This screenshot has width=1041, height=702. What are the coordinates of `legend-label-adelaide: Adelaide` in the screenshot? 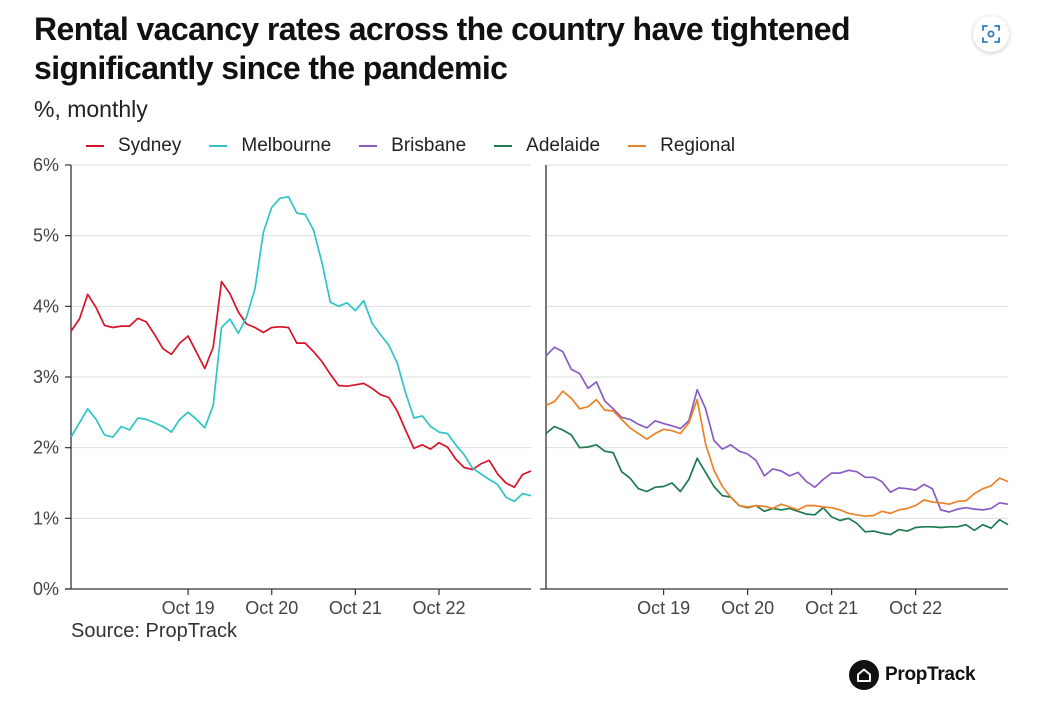 It's located at (563, 145).